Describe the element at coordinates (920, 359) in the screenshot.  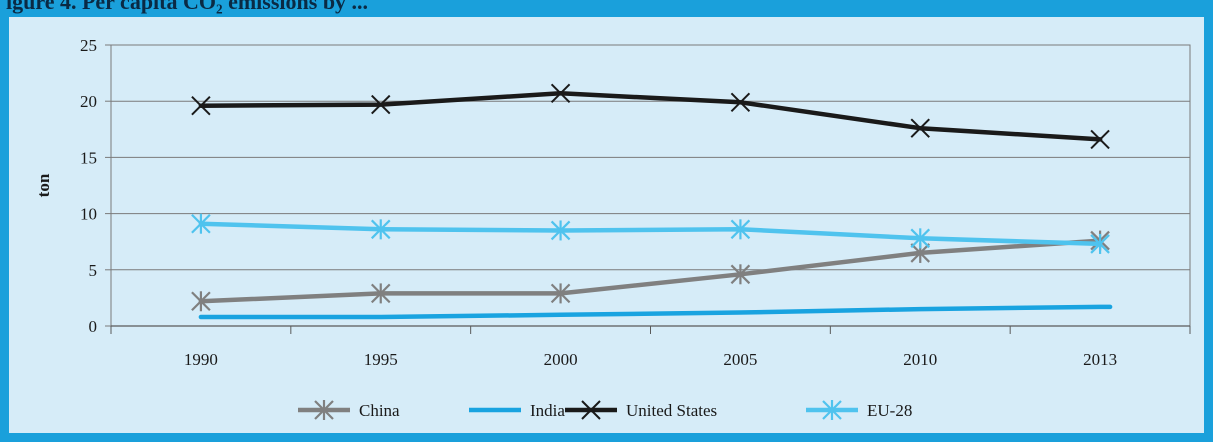
I see `x-tick-label: 2010` at that location.